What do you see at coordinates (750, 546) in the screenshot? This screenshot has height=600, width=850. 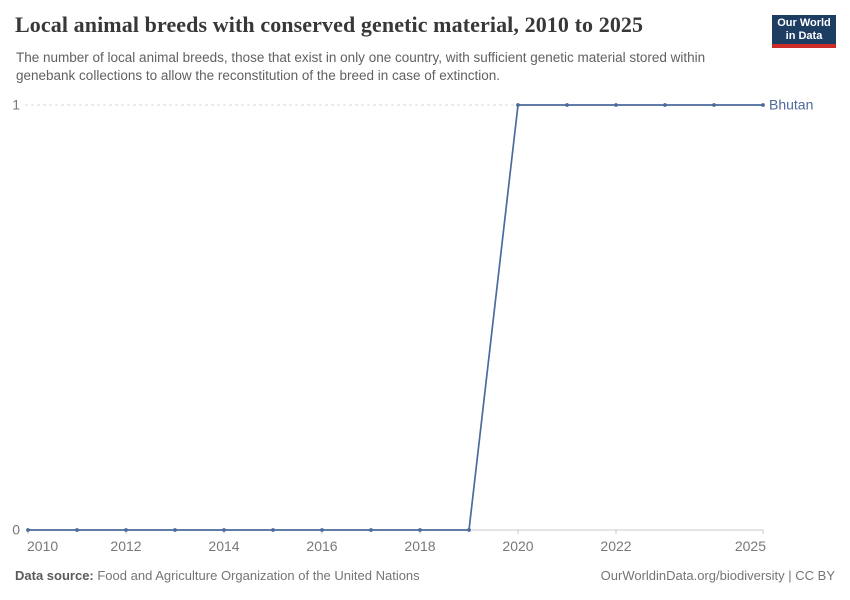 I see `x-tick-label: 2025` at bounding box center [750, 546].